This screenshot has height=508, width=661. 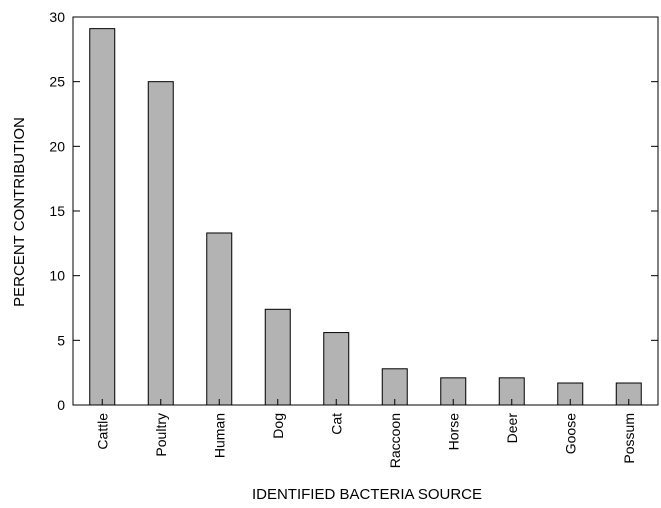 I want to click on x-tick-label-possum: Possum, so click(x=629, y=438).